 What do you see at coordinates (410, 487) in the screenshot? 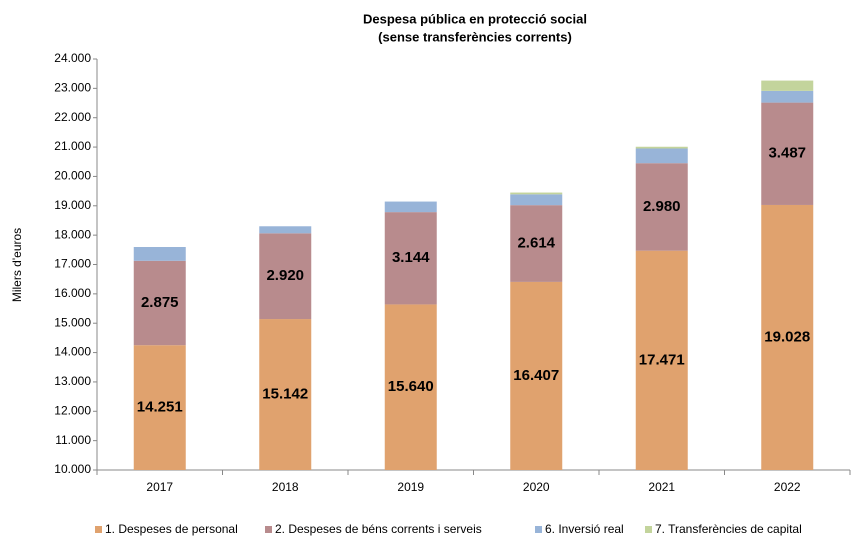
I see `x-tick-label: 2019` at bounding box center [410, 487].